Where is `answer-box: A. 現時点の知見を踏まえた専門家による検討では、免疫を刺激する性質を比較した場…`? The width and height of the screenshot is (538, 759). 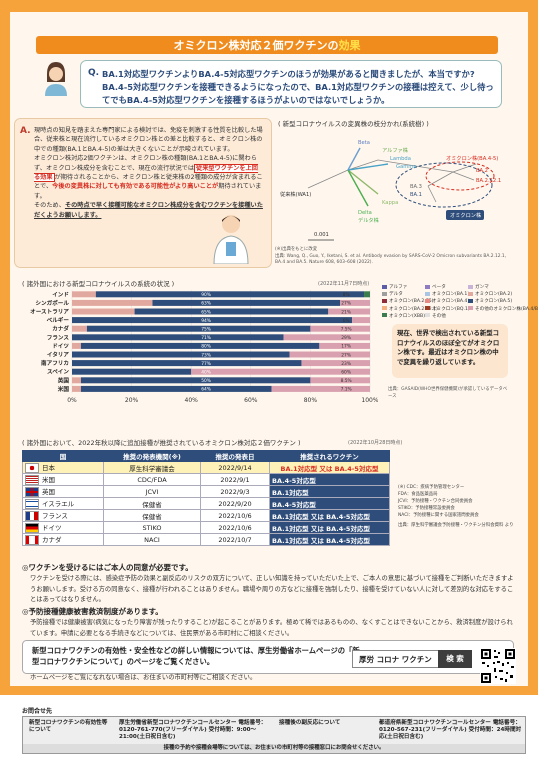 answer-box: A. 現時点の知見を踏まえた専門家による検討では、免疫を刺激する性質を比較した場… is located at coordinates (143, 193).